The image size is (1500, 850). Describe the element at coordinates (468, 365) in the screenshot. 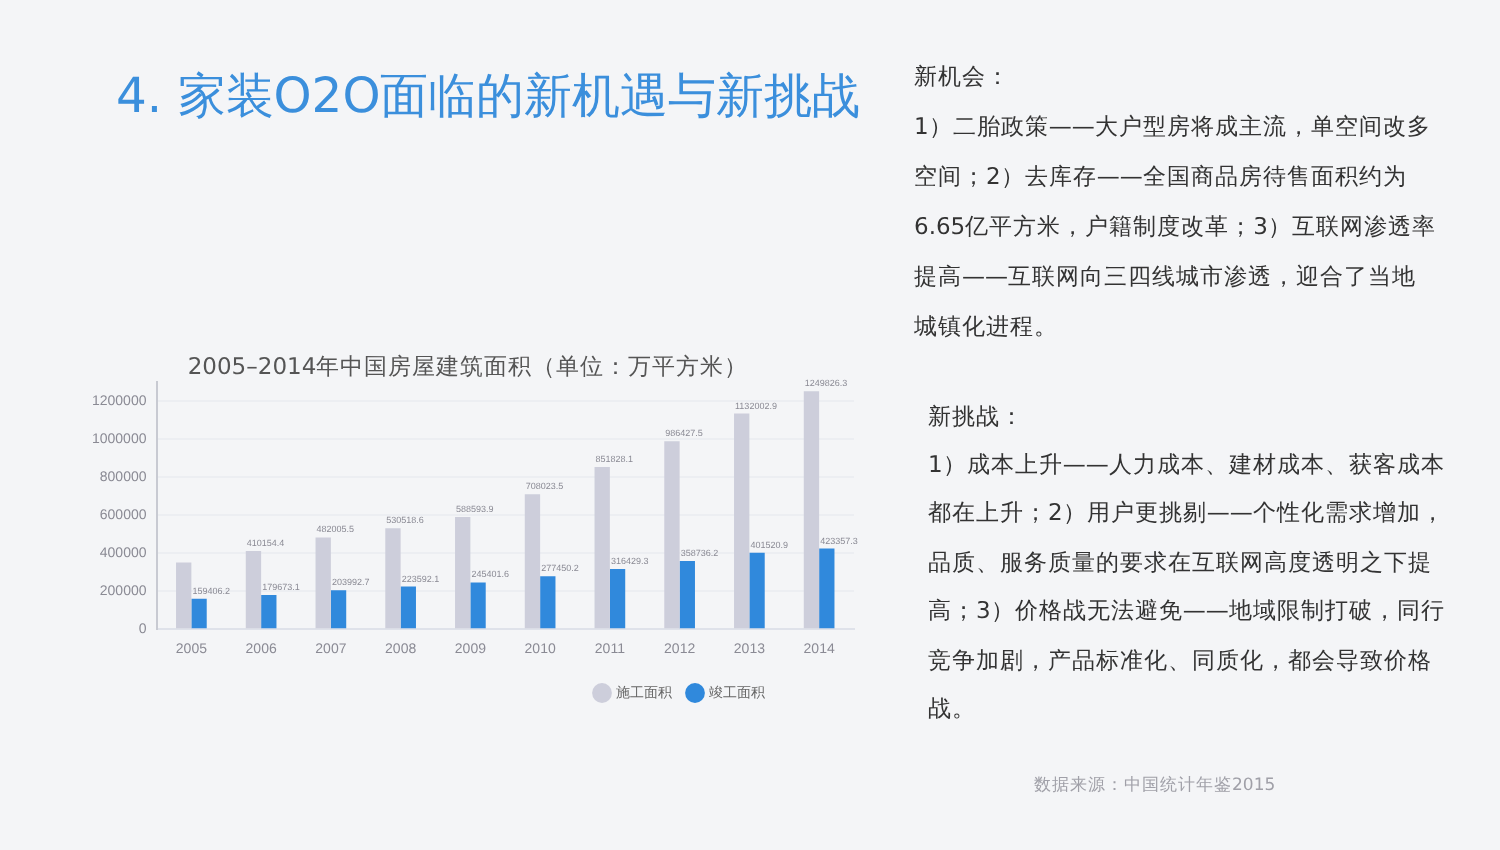

I see `chart-subtitle: 2005–2014年中国房屋建筑面积（单位：万平方米）` at that location.